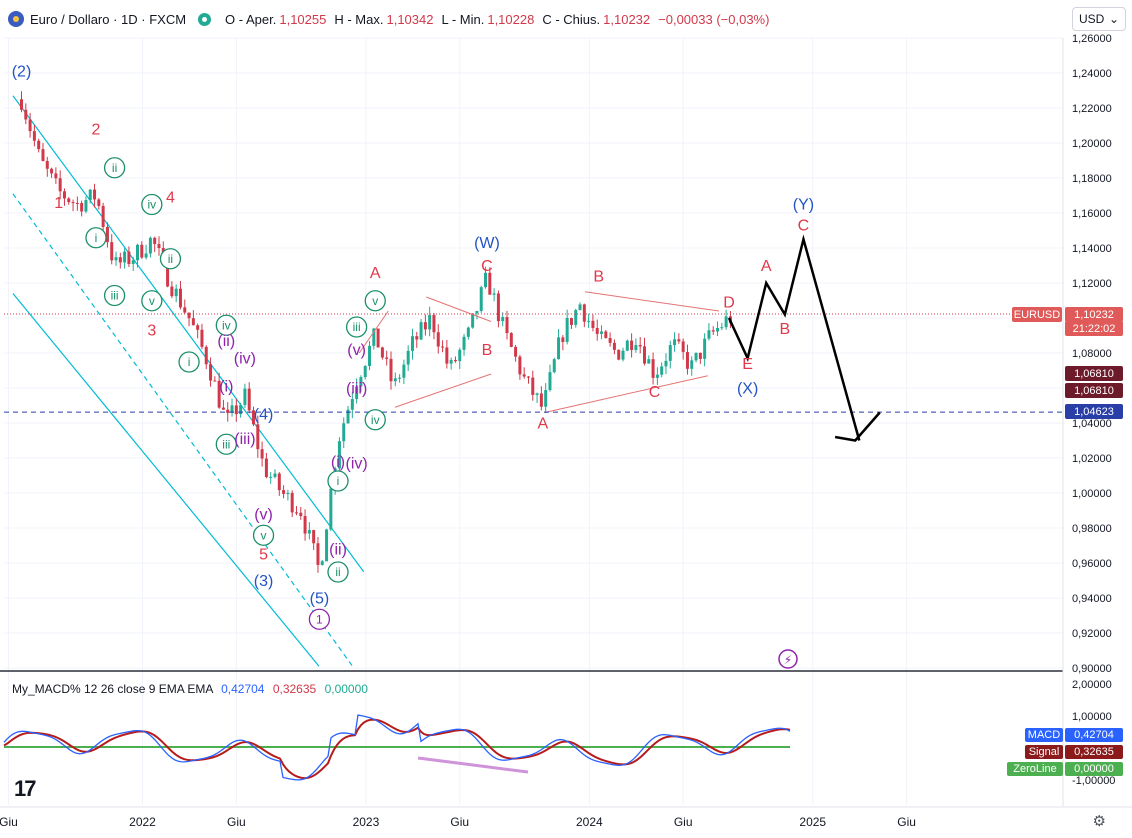  I want to click on macd-tick: 2,00000, so click(1092, 685).